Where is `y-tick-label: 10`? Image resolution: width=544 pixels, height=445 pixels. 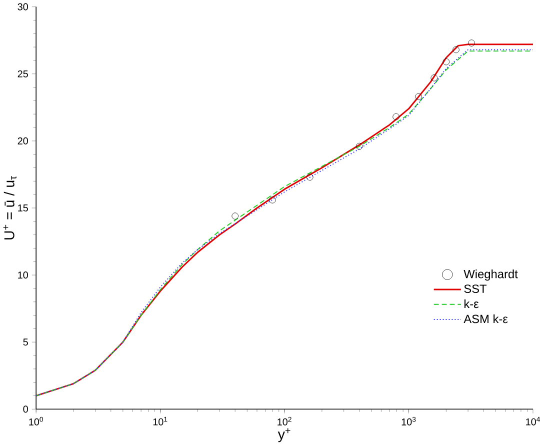 y-tick-label: 10 is located at coordinates (23, 274).